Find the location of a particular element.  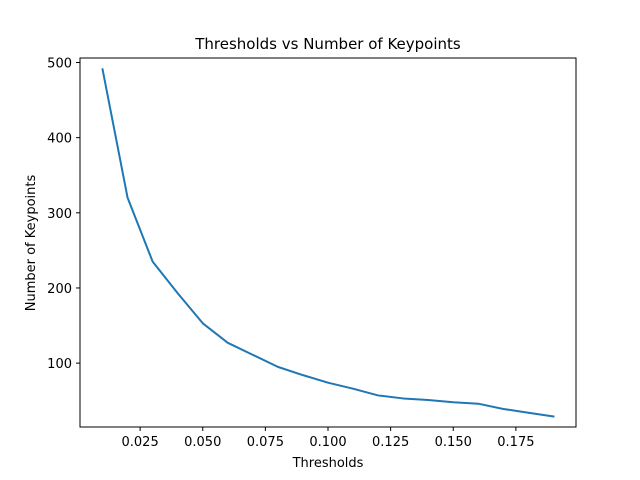

x-tick-label: 0.150 is located at coordinates (453, 442).